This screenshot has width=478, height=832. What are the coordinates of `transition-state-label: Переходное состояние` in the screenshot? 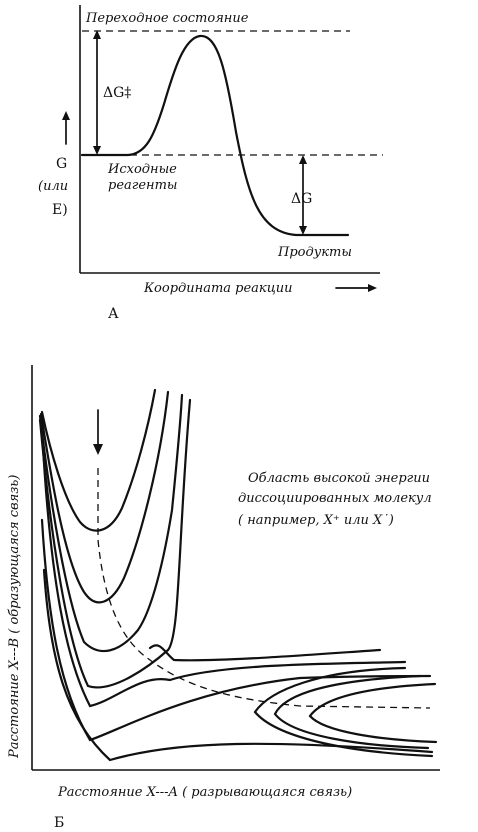 It's located at (167, 18).